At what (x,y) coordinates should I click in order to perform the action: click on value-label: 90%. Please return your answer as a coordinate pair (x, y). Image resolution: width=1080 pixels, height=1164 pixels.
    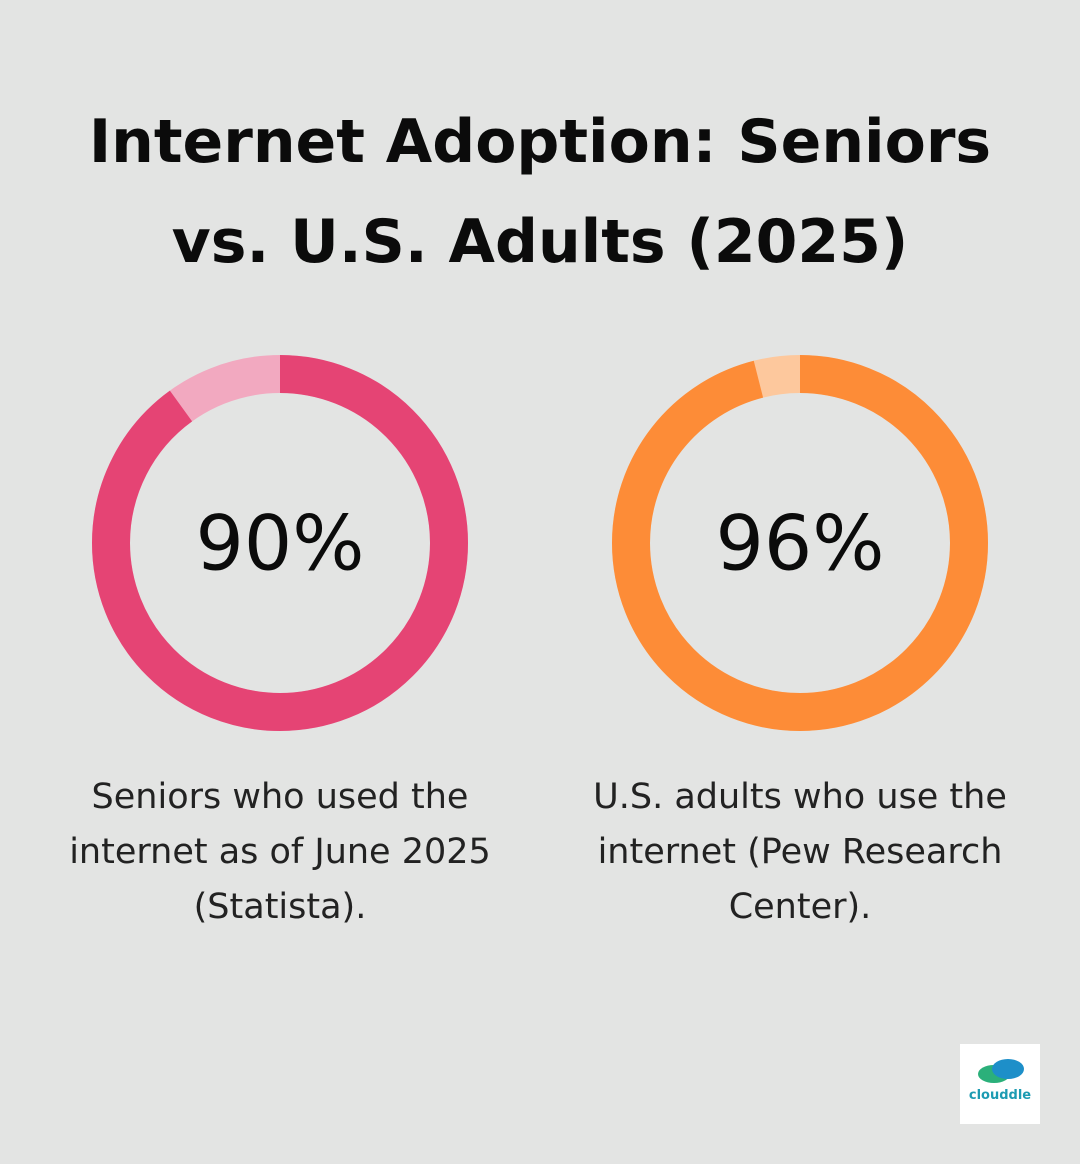
    Looking at the image, I should click on (280, 543).